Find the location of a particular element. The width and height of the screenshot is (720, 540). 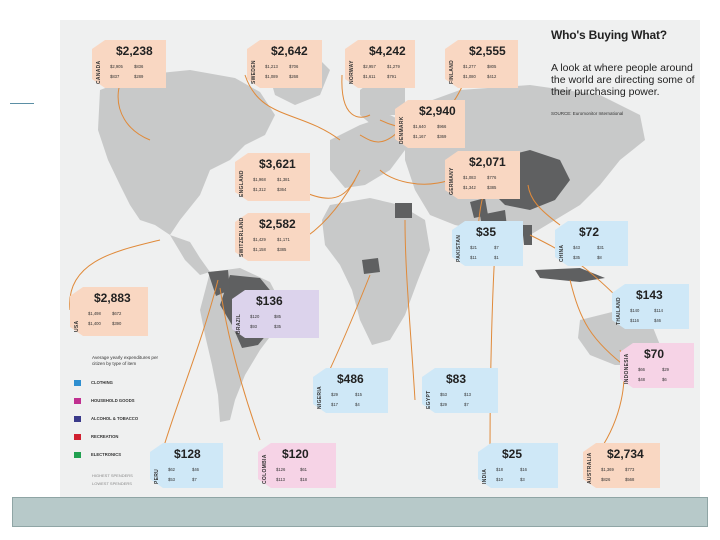

country-name: PERU is located at coordinates (157, 476).